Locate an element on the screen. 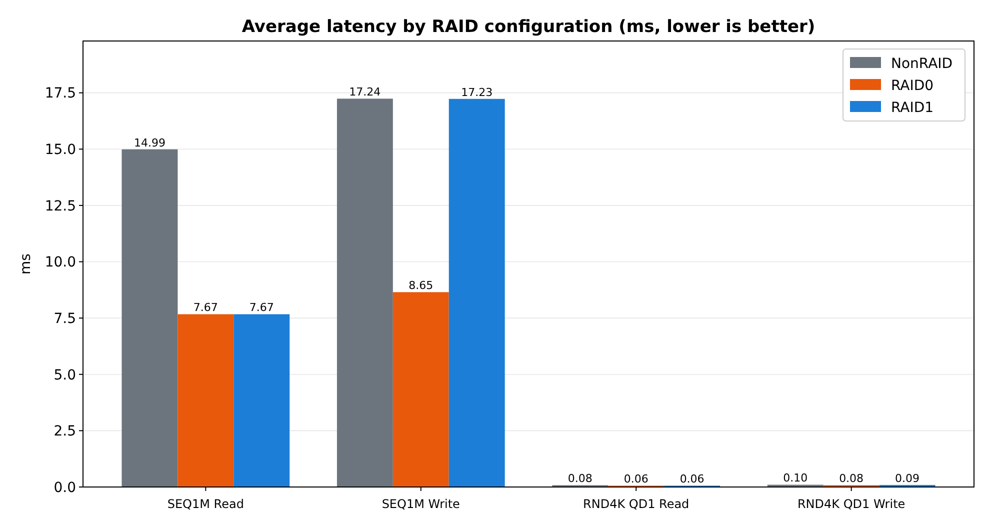  chart-title: Average latency by RAID configuration (ms, lower is better) is located at coordinates (529, 27).